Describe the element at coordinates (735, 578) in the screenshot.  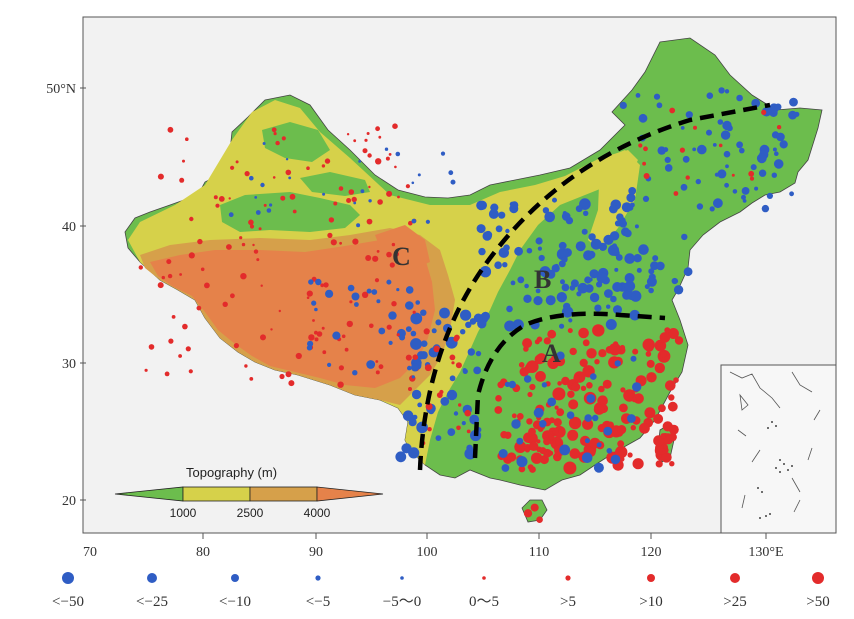
I see `legend-dot` at that location.